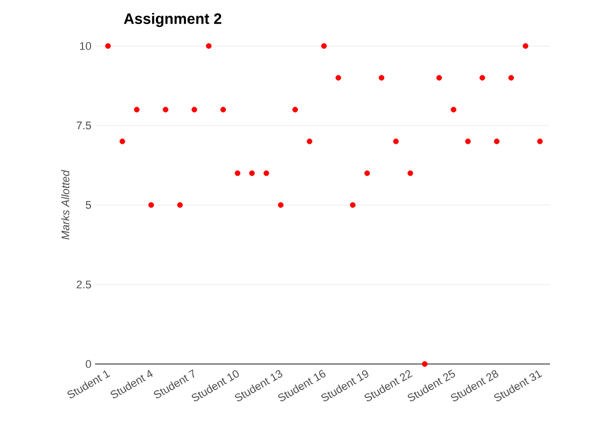  Describe the element at coordinates (89, 364) in the screenshot. I see `y-tick-label: 0` at that location.